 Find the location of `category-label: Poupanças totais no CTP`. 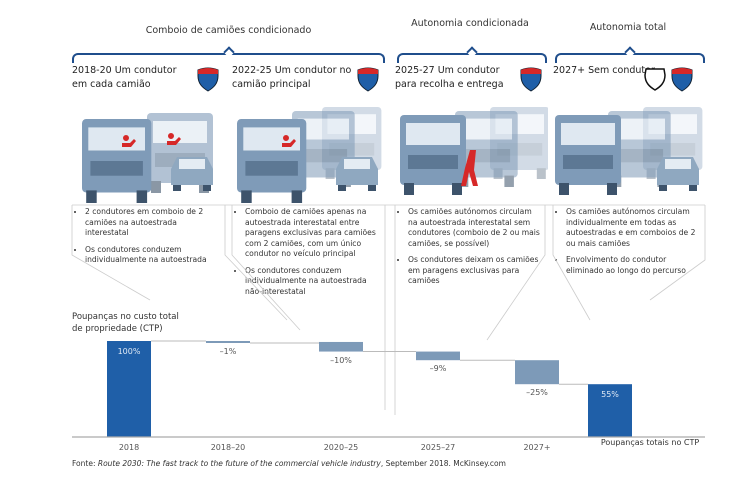

category-label: Poupanças totais no CTP is located at coordinates (650, 442).